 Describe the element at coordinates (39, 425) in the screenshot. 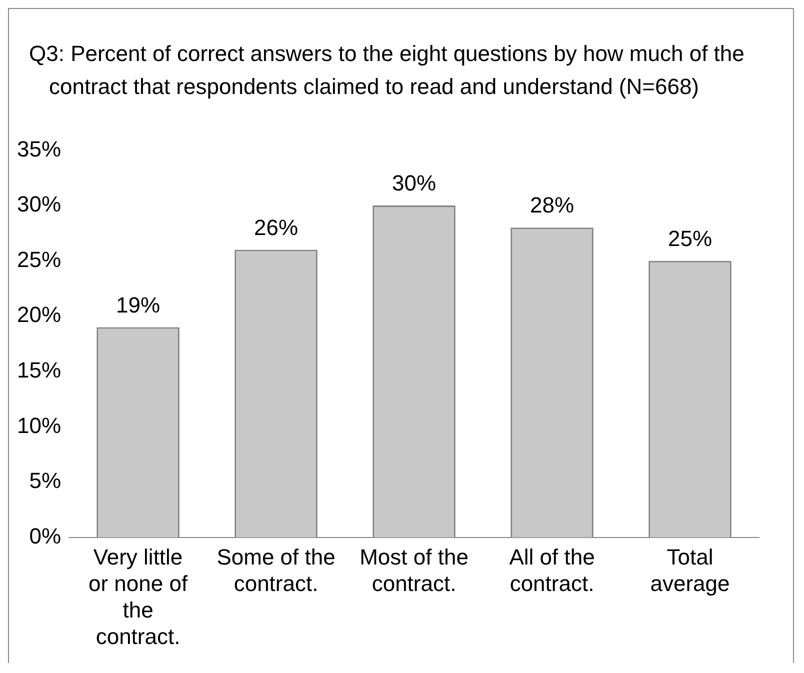

I see `y-tick-label: 10%` at that location.